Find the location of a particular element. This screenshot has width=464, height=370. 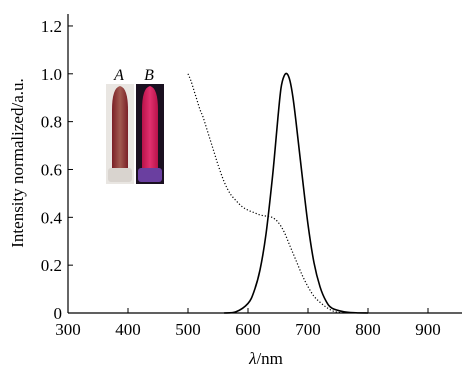

y-tick-label: 0.6 is located at coordinates (51, 169).